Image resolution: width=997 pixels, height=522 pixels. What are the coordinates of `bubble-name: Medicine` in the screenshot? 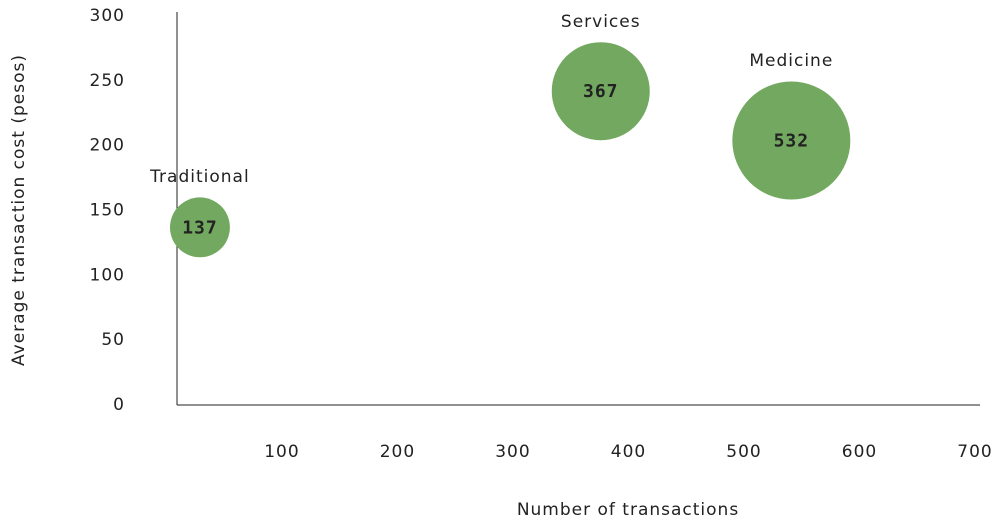 It's located at (791, 61).